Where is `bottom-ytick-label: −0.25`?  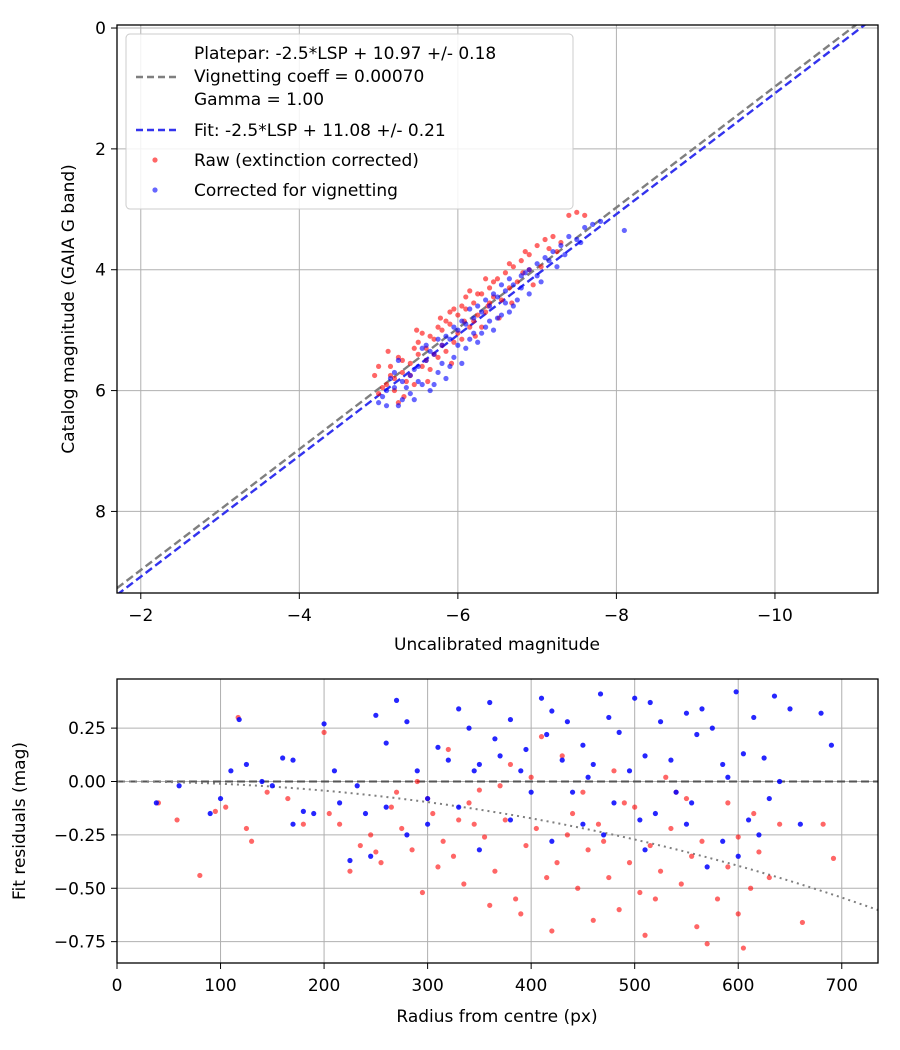 bottom-ytick-label: −0.25 is located at coordinates (80, 836).